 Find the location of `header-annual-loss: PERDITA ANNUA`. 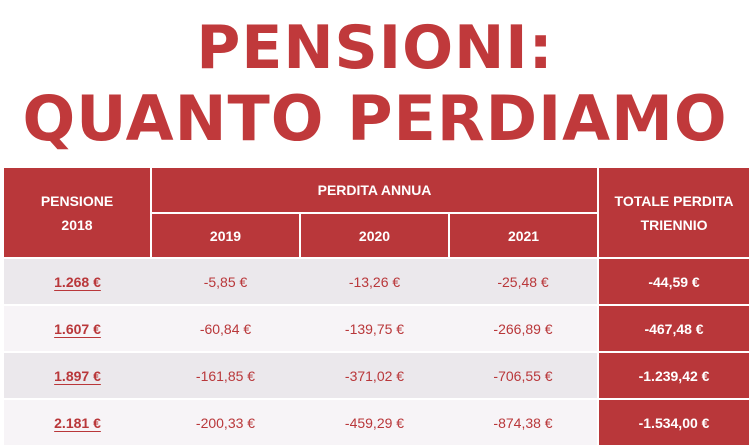

header-annual-loss: PERDITA ANNUA is located at coordinates (374, 191).